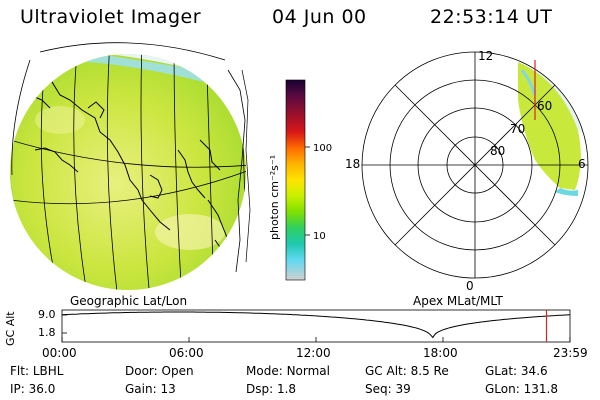  What do you see at coordinates (388, 389) in the screenshot?
I see `status-seq: Seq: 39` at bounding box center [388, 389].